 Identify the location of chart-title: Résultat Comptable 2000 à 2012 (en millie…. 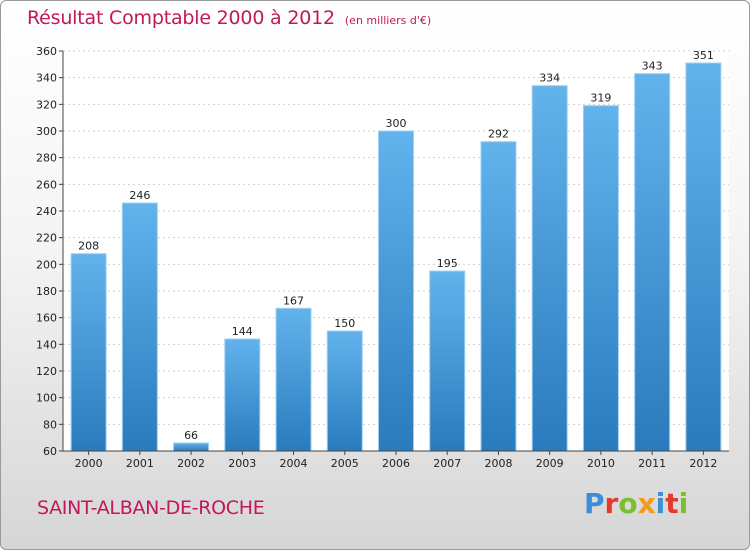
(229, 18).